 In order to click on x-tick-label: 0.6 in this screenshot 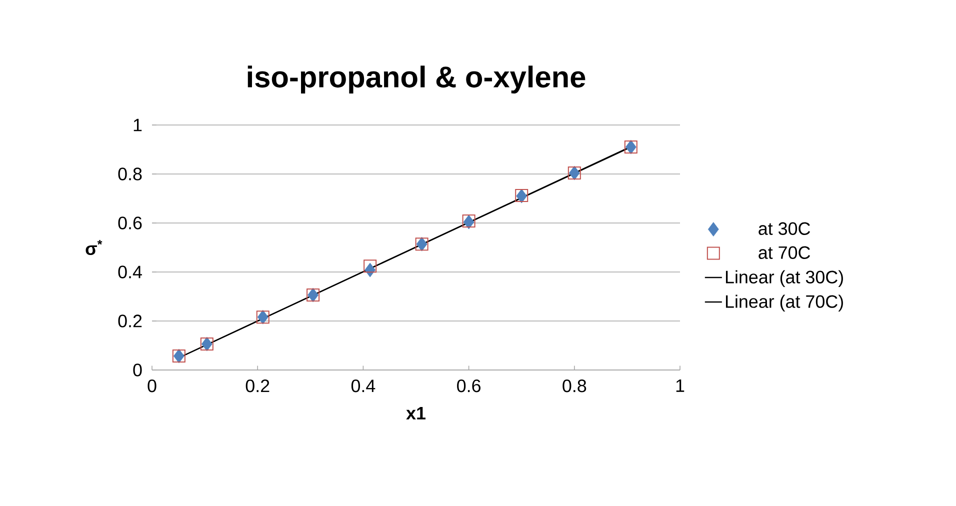, I will do `click(468, 386)`.